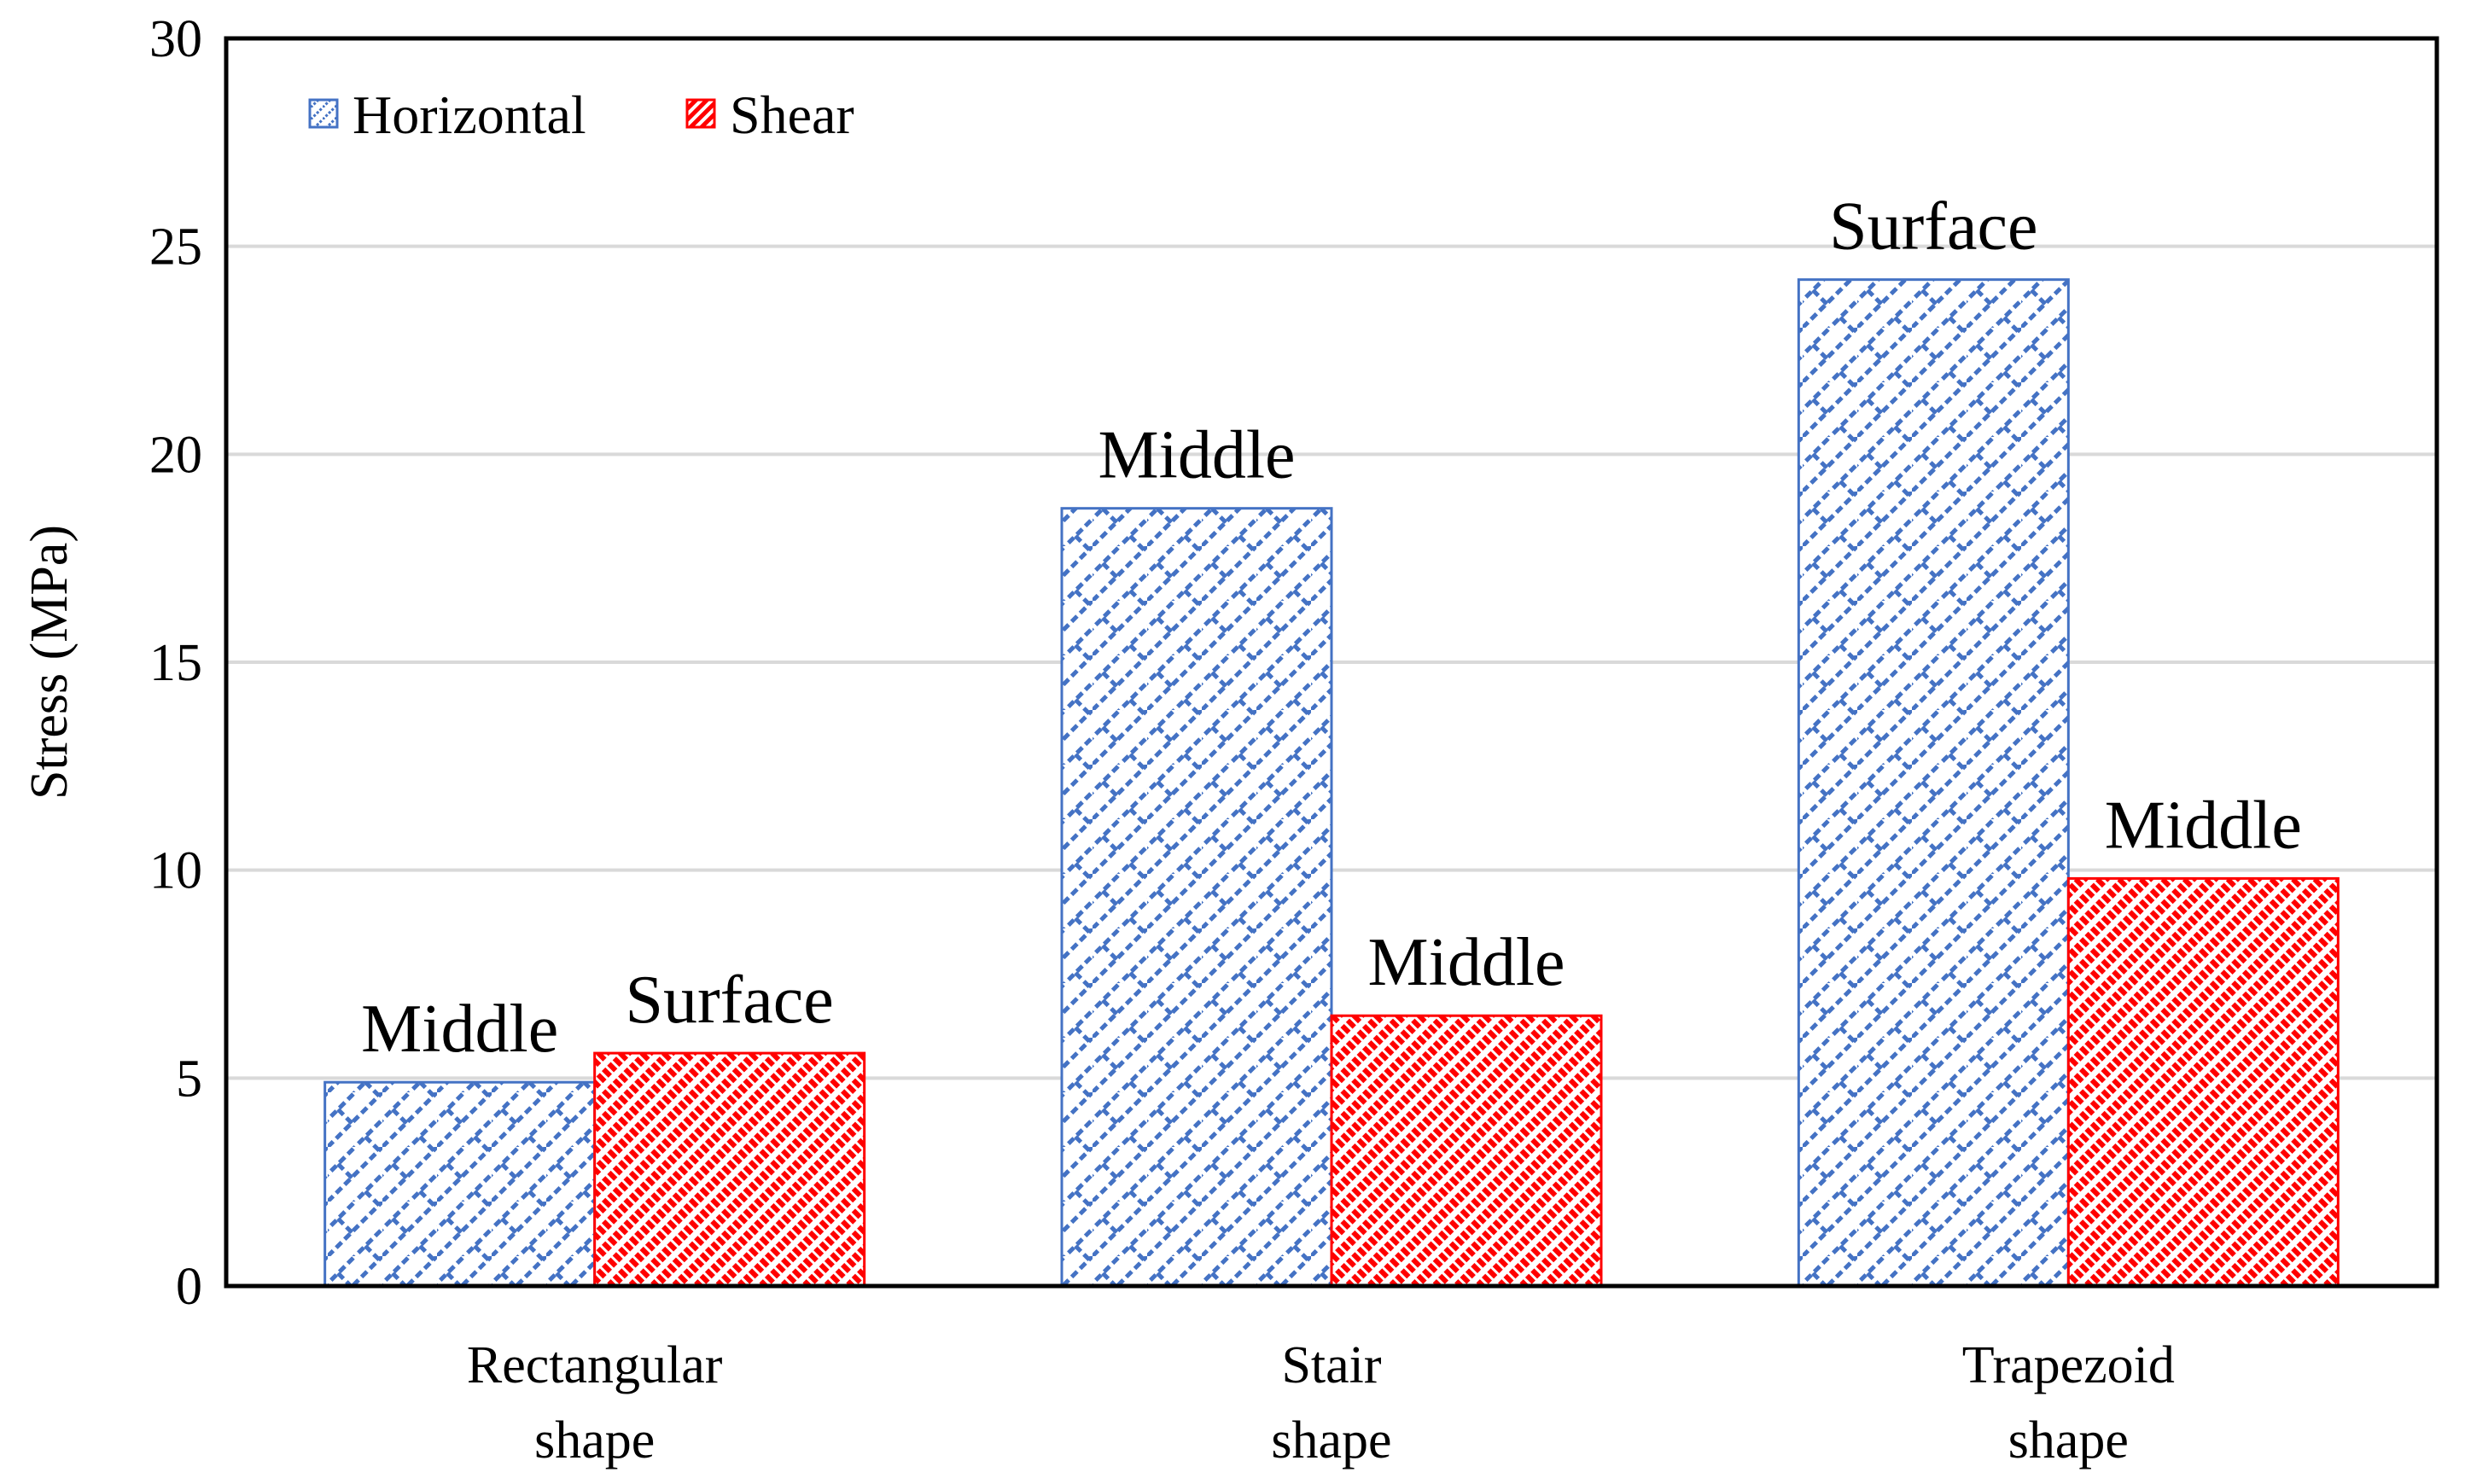 The image size is (2465, 1484). What do you see at coordinates (189, 1079) in the screenshot?
I see `y-tick-label-5: 5` at bounding box center [189, 1079].